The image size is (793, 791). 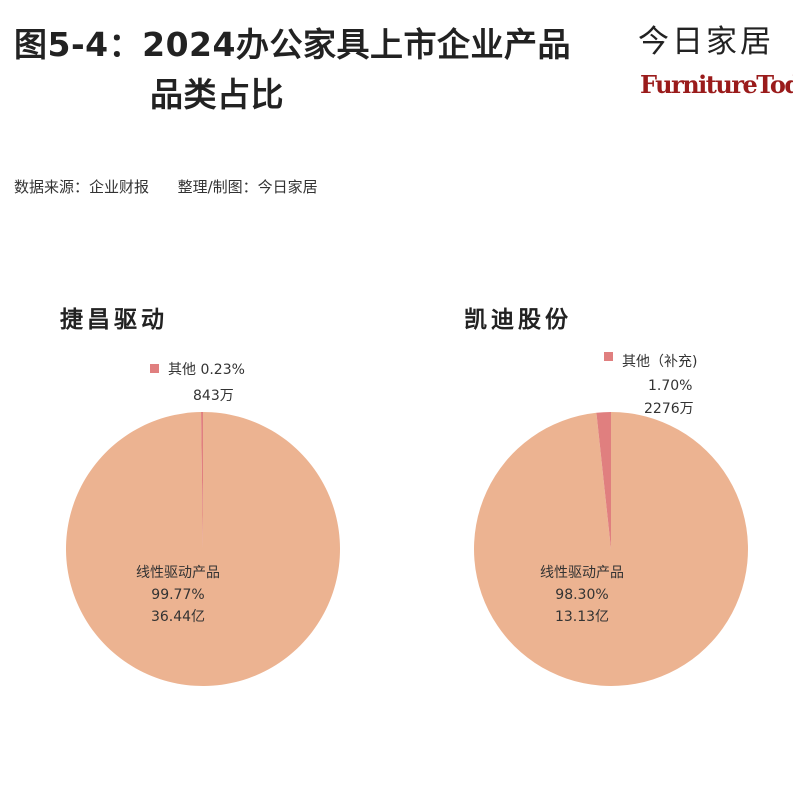 What do you see at coordinates (716, 84) in the screenshot?
I see `brand-logo-english: FurnitureToday` at bounding box center [716, 84].